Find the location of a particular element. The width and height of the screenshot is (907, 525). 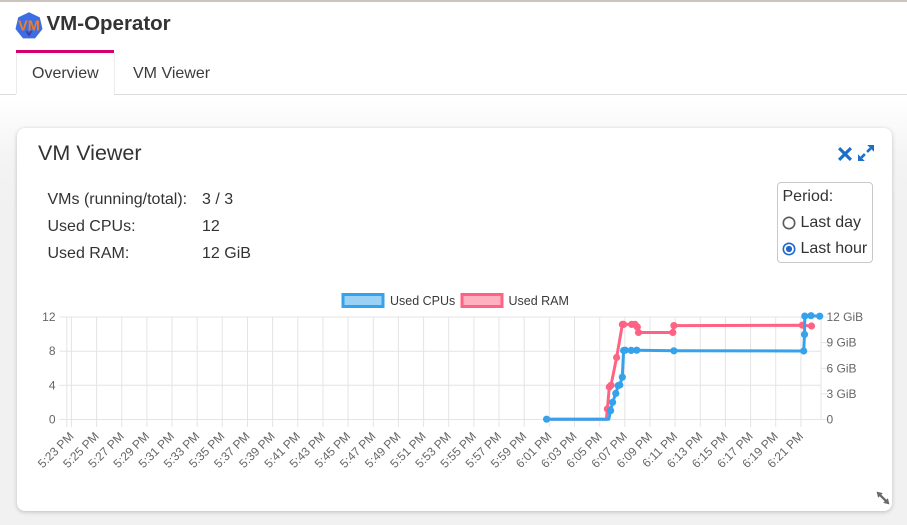

svg-text: Used RAM is located at coordinates (539, 301).